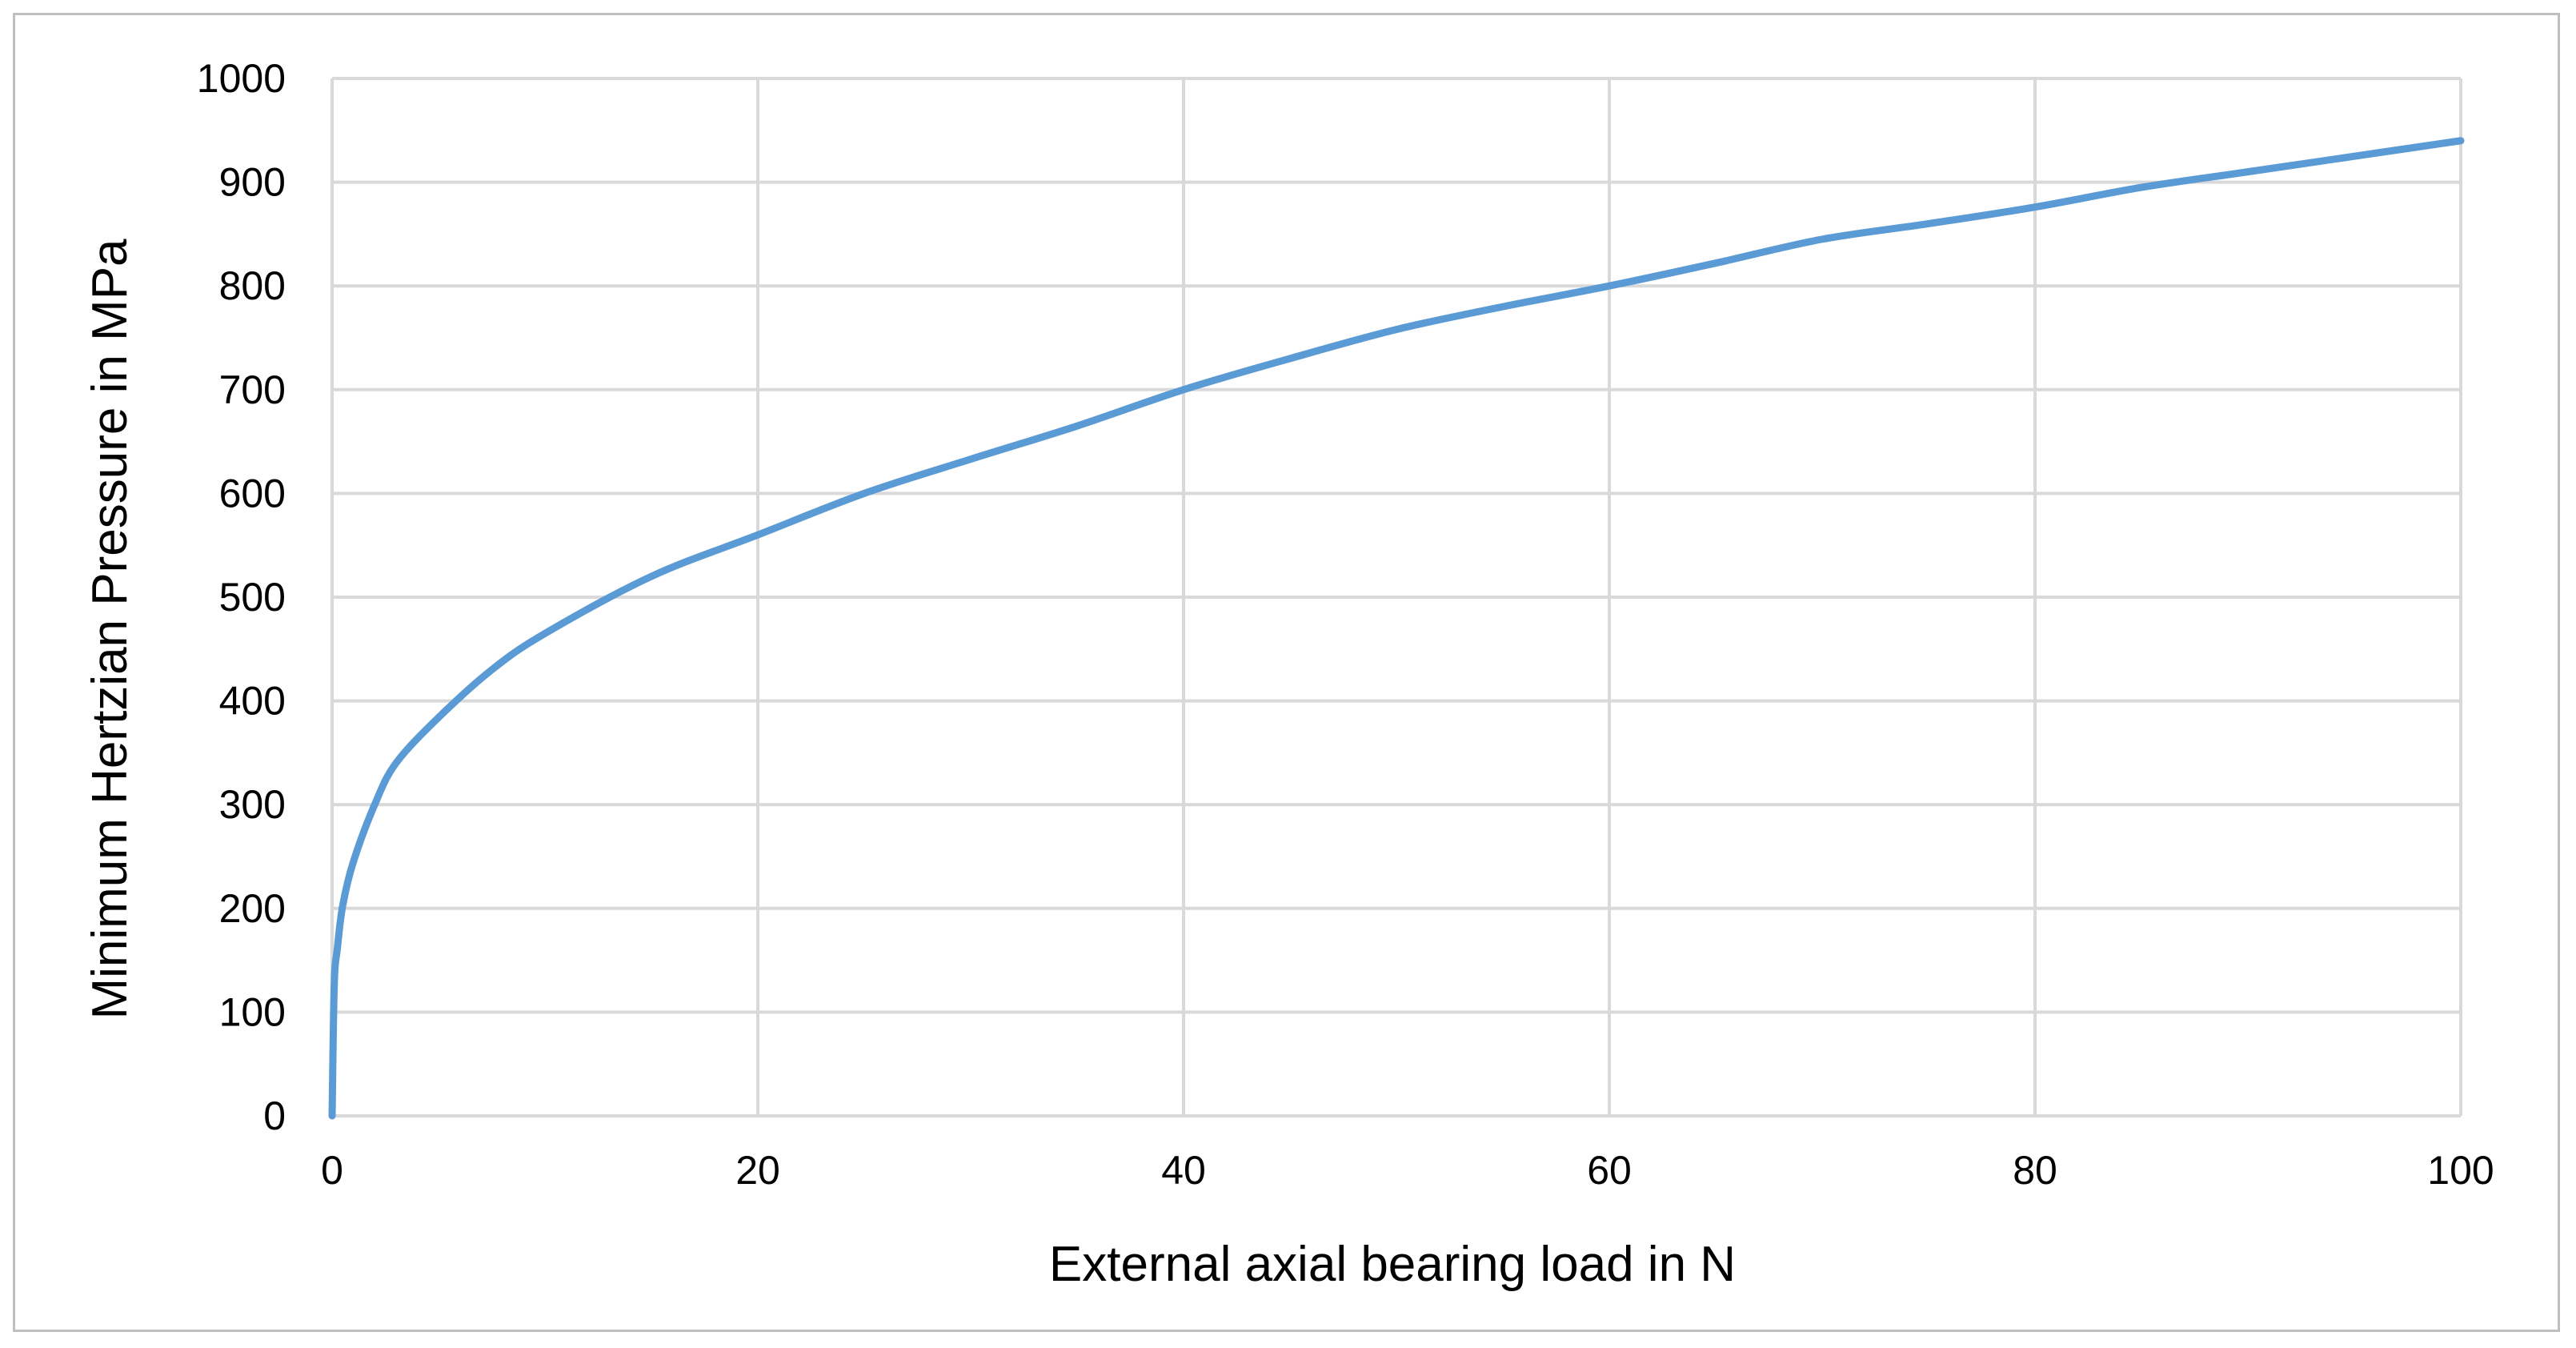 Image resolution: width=2576 pixels, height=1348 pixels. What do you see at coordinates (241, 78) in the screenshot?
I see `y-tick-label: 1000` at bounding box center [241, 78].